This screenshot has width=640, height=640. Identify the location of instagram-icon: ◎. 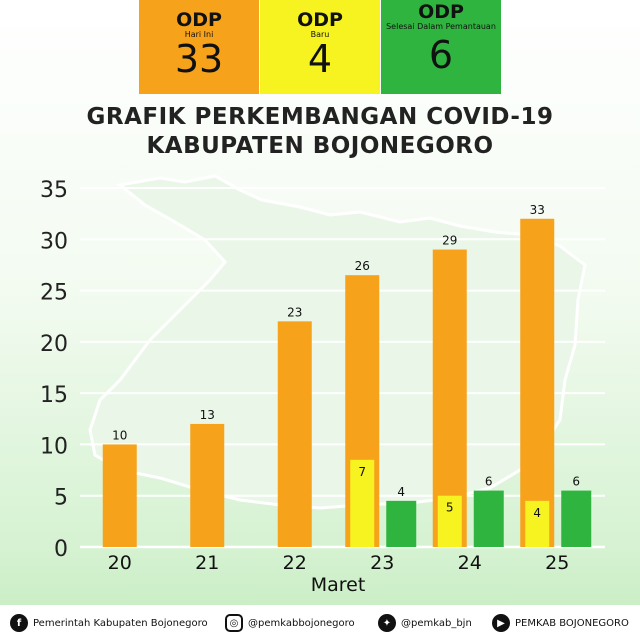
(234, 623).